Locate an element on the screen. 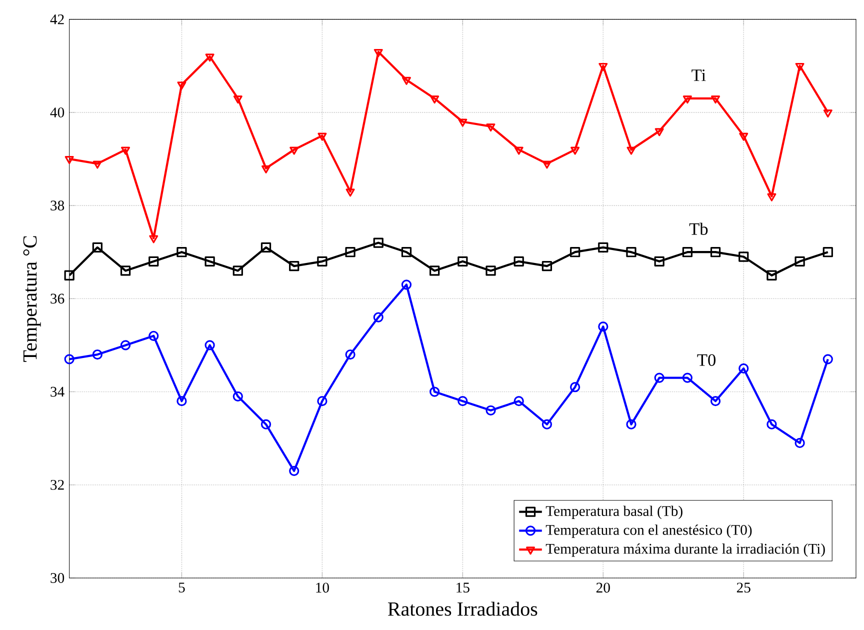  y-tick-label: 34 is located at coordinates (57, 391).